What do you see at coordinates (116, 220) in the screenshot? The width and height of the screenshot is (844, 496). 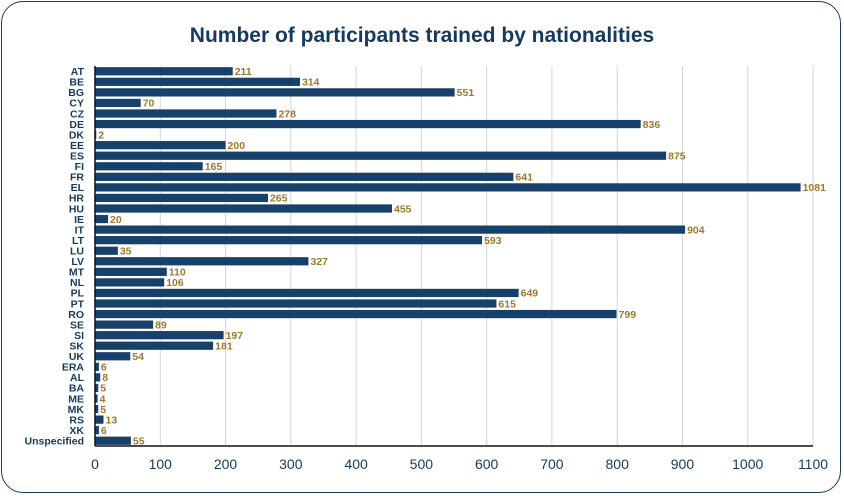 I see `value-label: 20` at bounding box center [116, 220].